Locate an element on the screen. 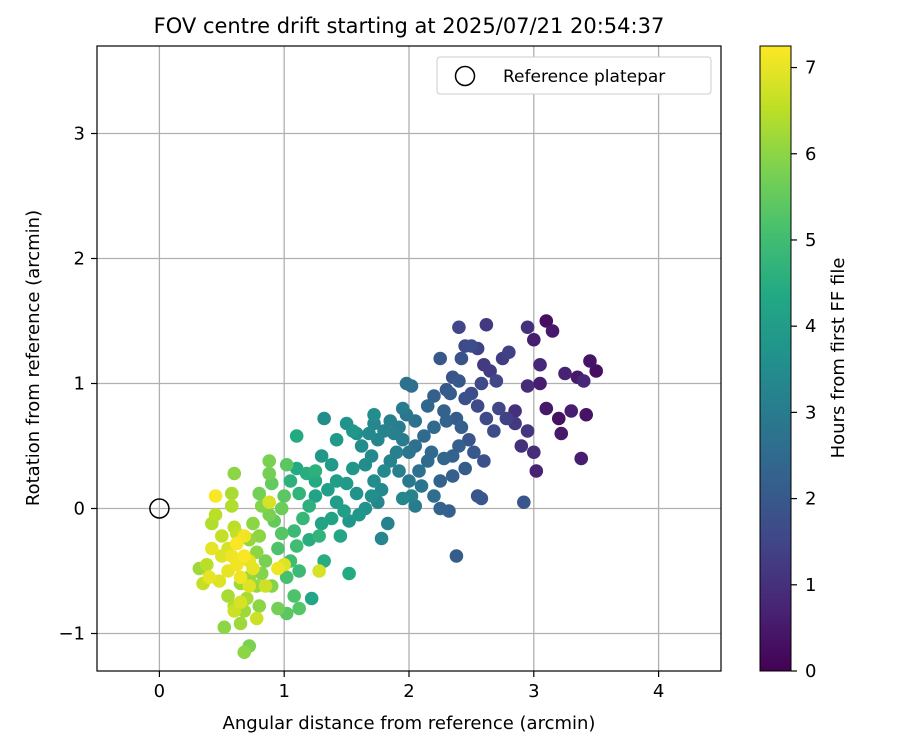  y-tick-label: 1 is located at coordinates (79, 384).